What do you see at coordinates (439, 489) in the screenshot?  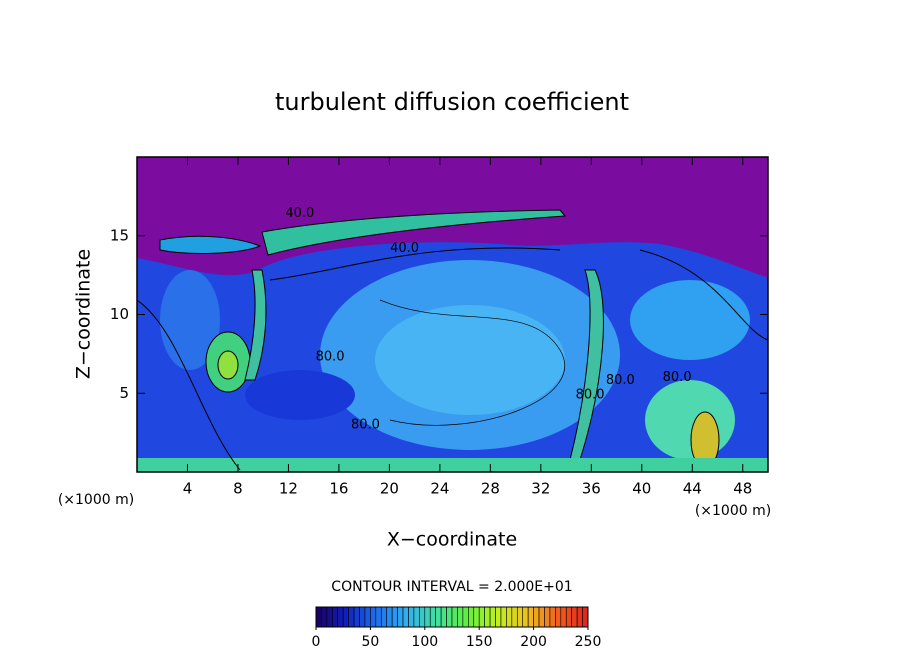 I see `x-tick-label: 24` at bounding box center [439, 489].